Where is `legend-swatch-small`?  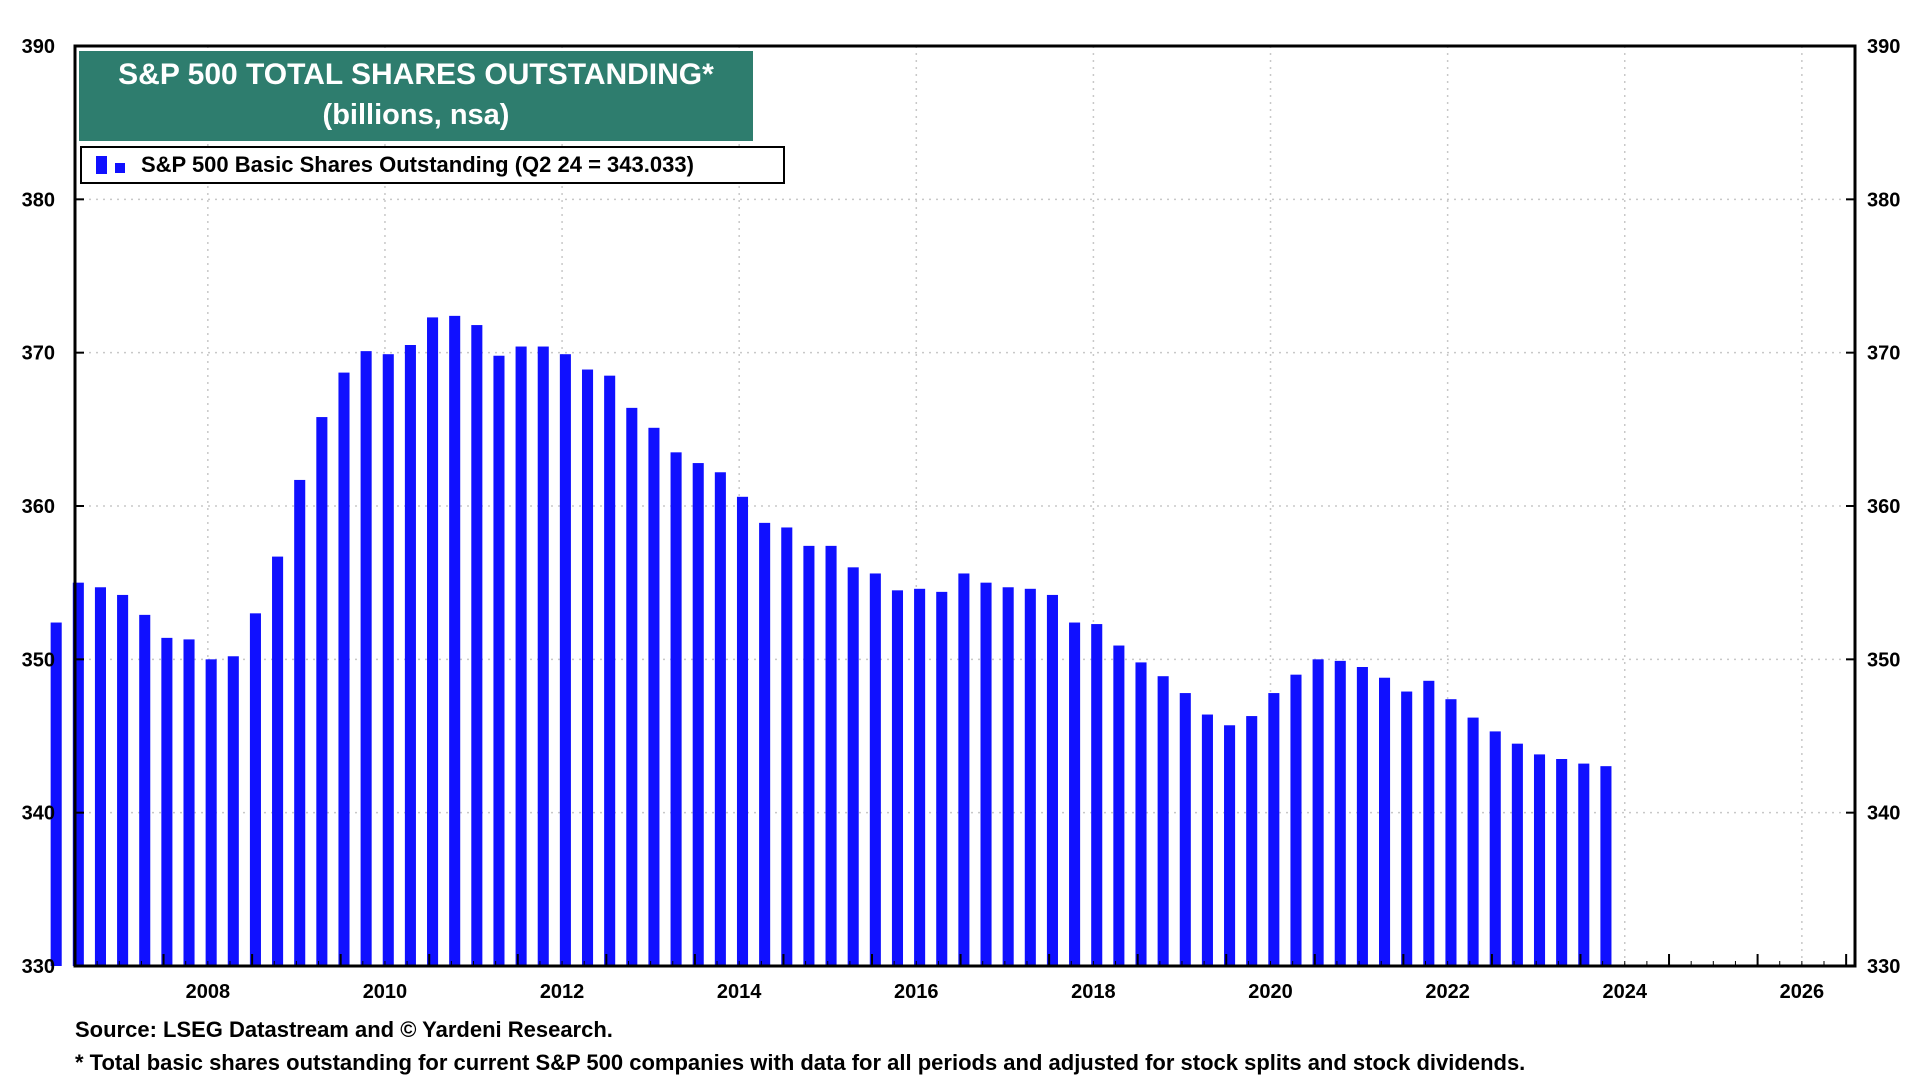 legend-swatch-small is located at coordinates (120, 168).